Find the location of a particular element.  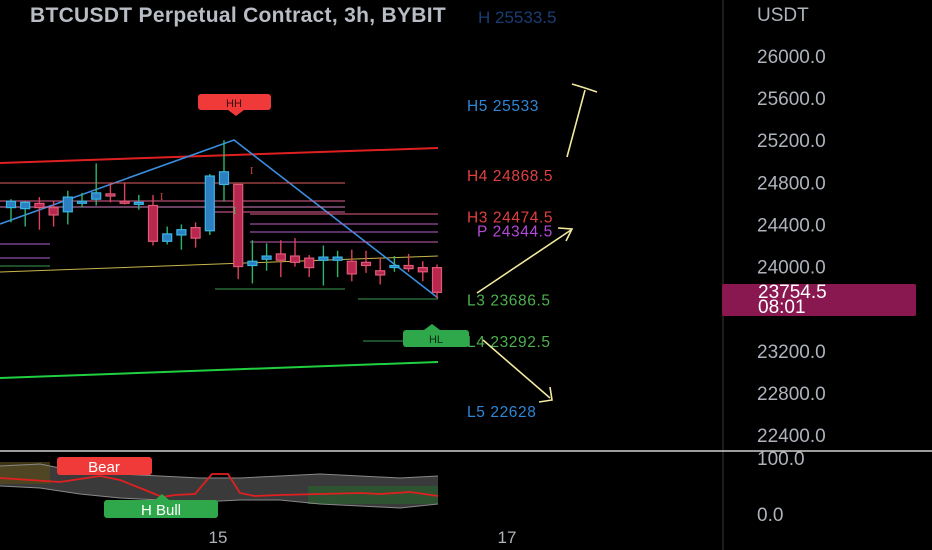

osc-axis-top: 100.0 is located at coordinates (781, 459).